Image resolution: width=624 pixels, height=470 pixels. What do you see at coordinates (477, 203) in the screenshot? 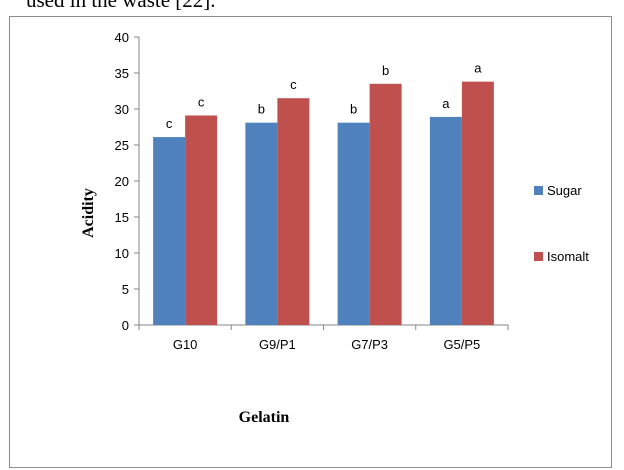
I see `bar-isomalt-g5-p5` at bounding box center [477, 203].